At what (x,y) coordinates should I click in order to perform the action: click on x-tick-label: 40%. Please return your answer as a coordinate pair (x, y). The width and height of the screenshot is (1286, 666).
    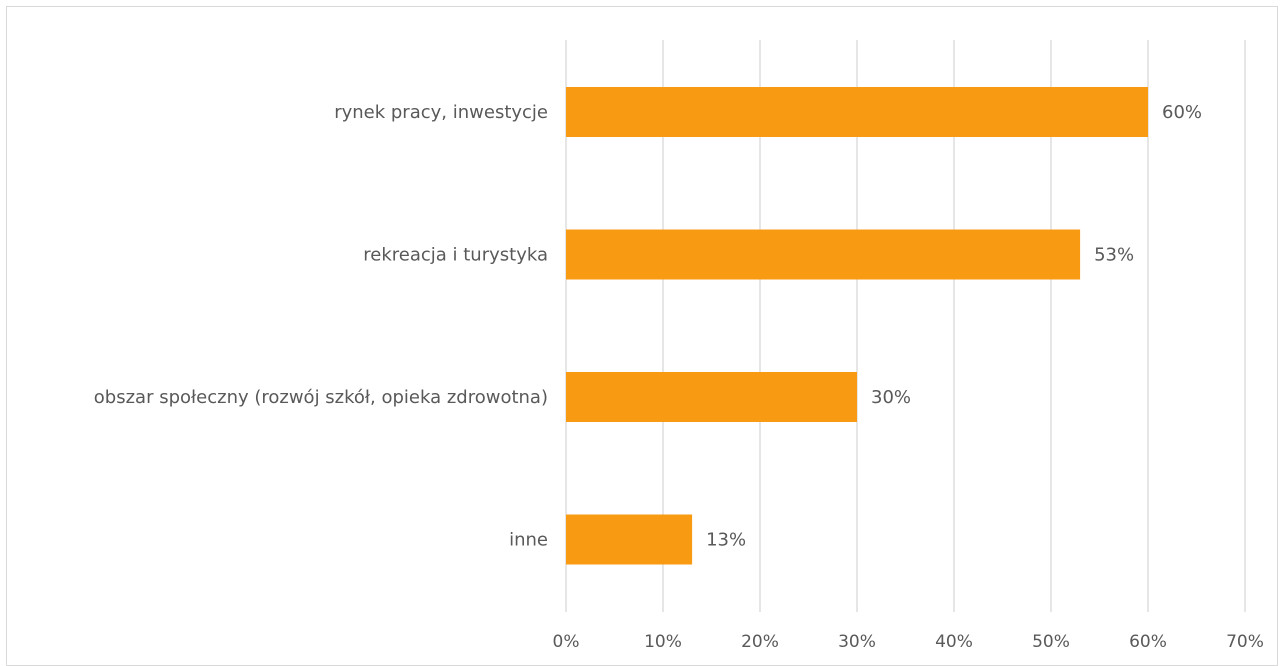
    Looking at the image, I should click on (954, 642).